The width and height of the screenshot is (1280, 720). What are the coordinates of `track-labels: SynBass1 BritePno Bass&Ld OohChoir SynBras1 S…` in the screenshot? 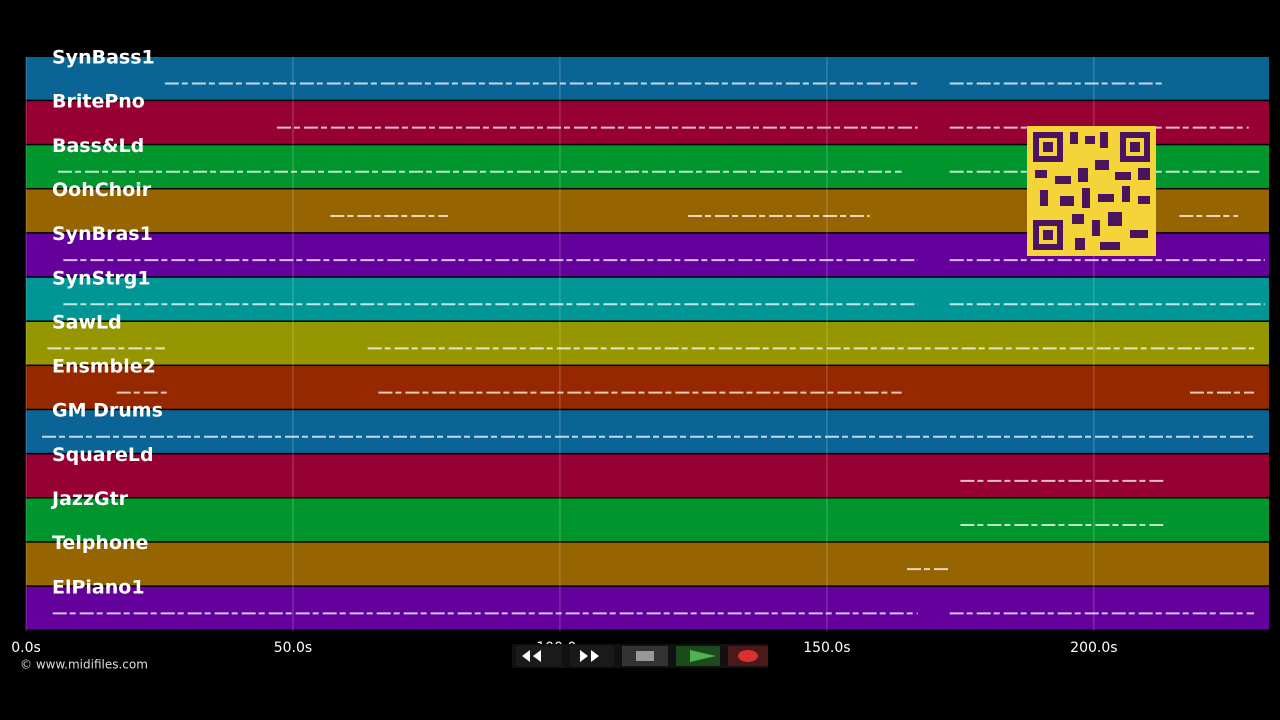 It's located at (106, 323).